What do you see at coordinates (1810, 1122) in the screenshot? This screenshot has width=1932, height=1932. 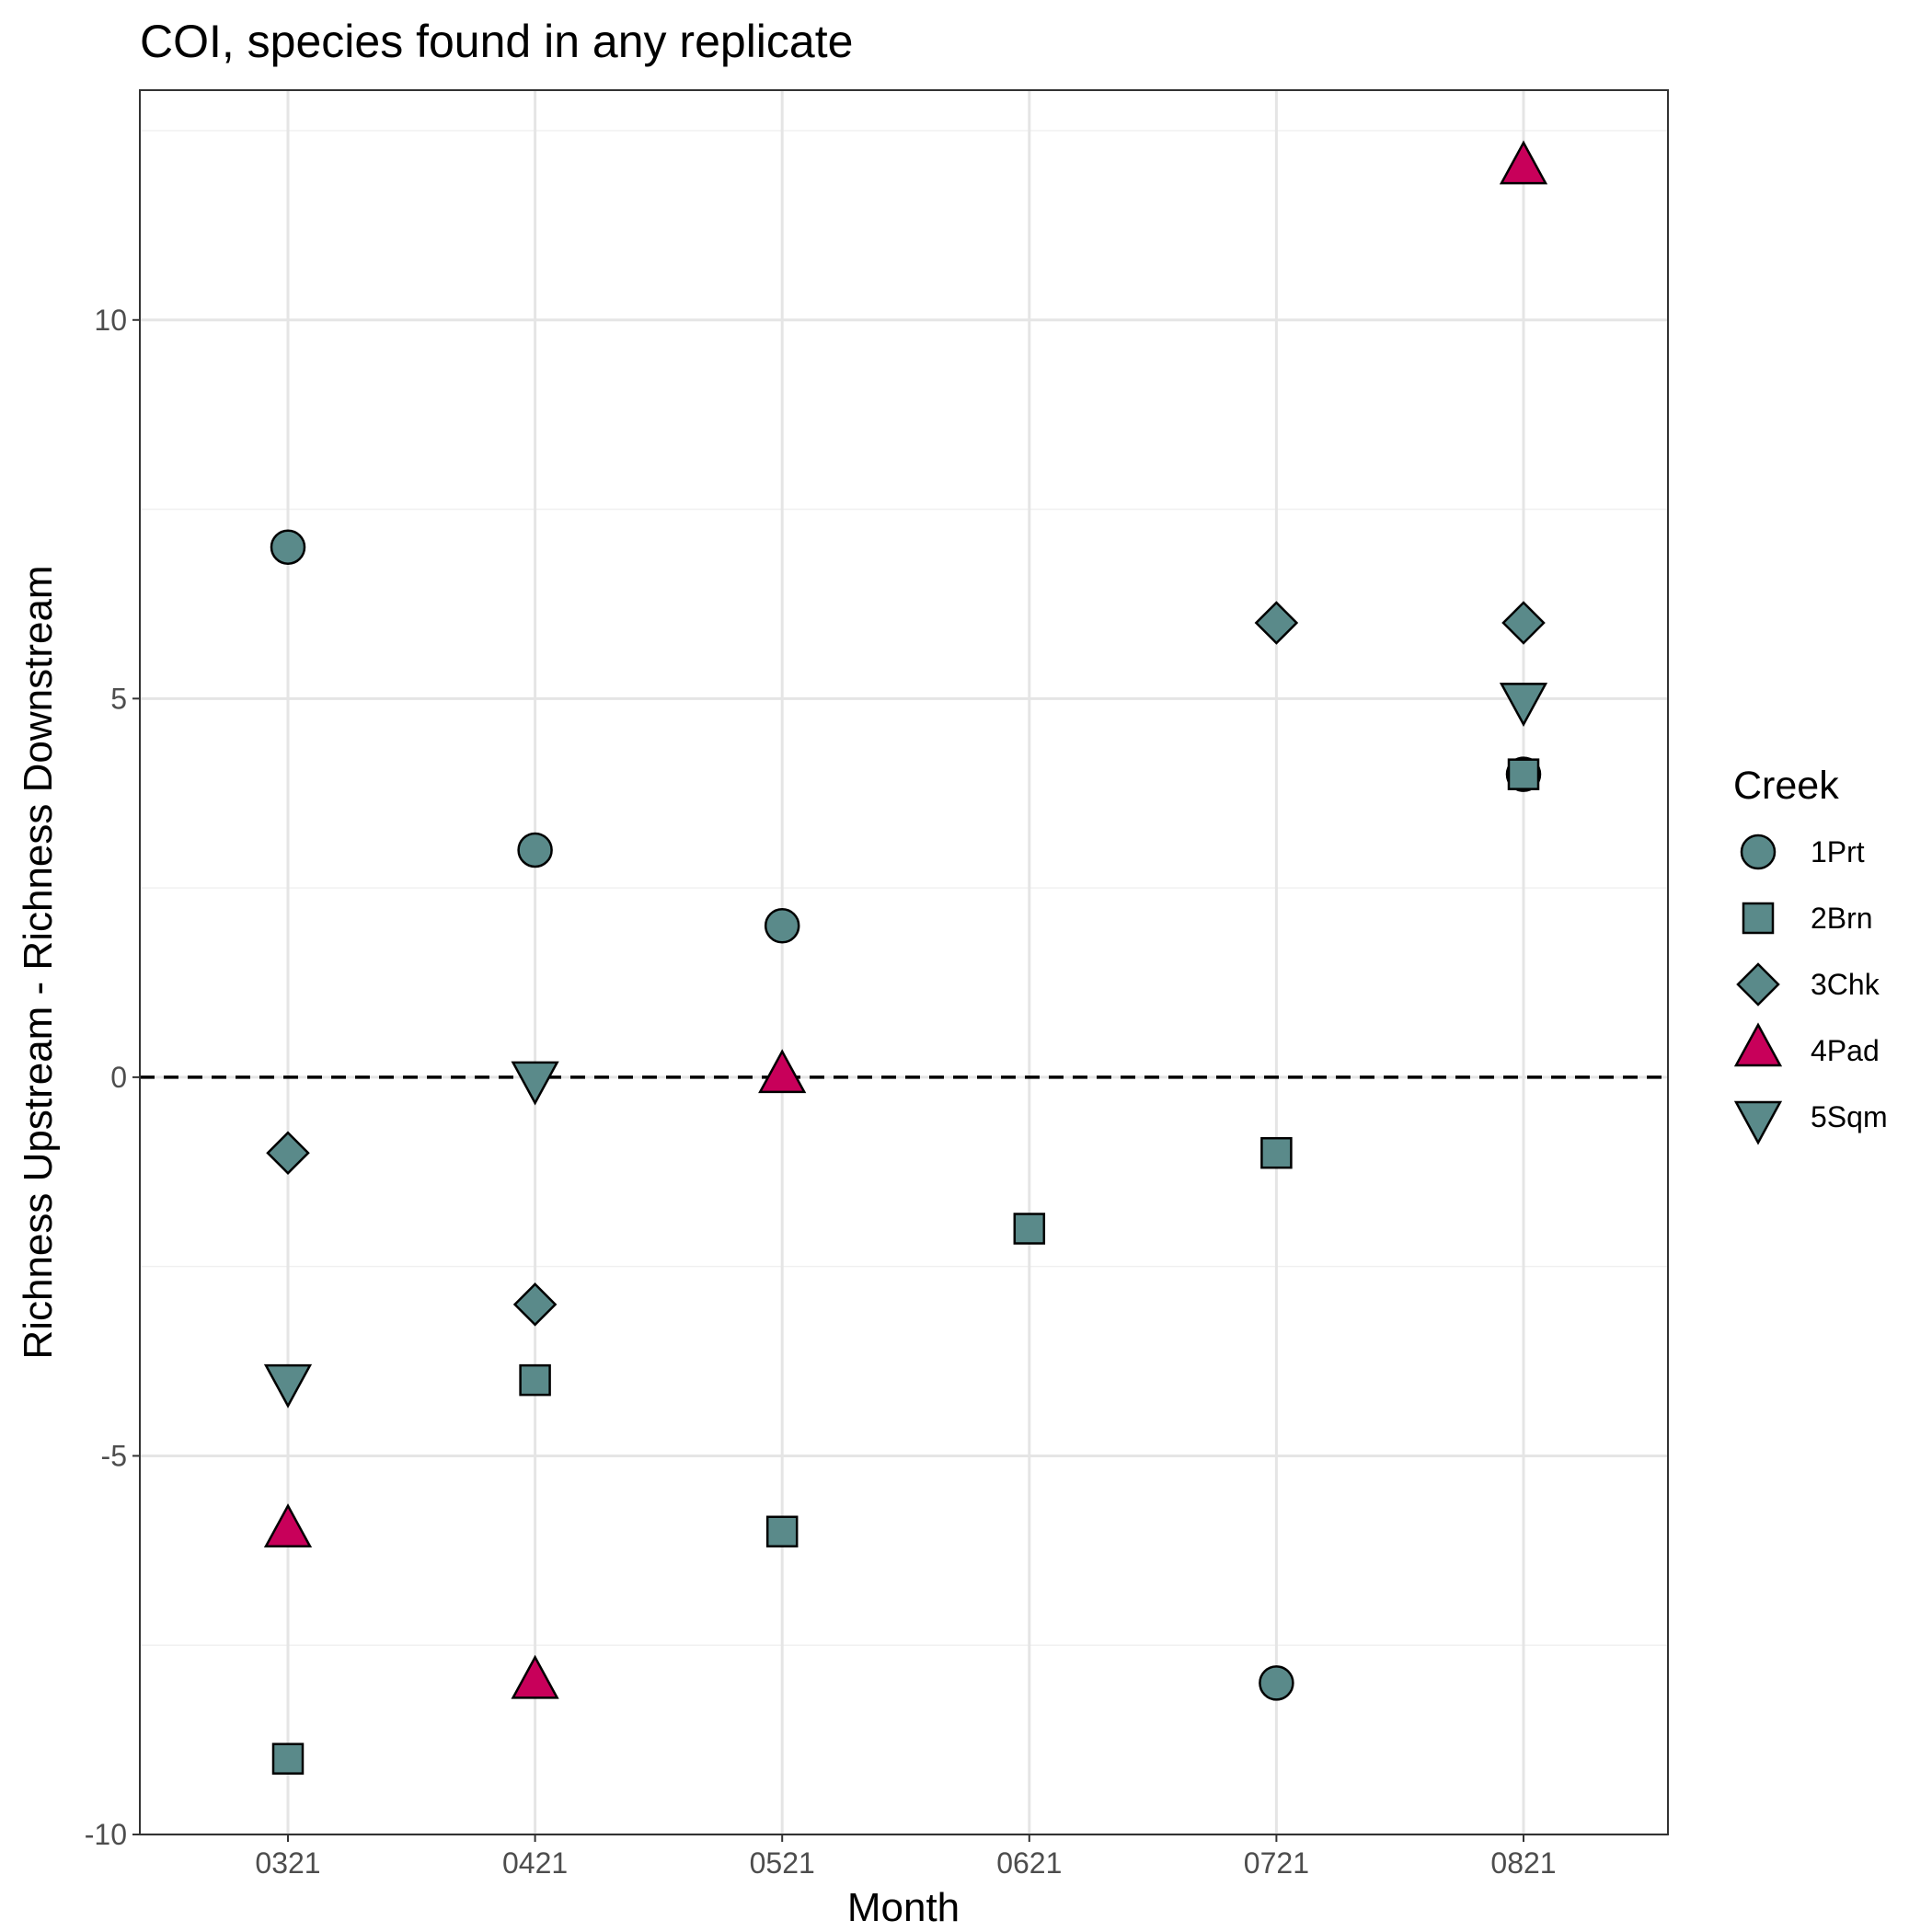 I see `legend-item-5Sqm: 5Sqm` at bounding box center [1810, 1122].